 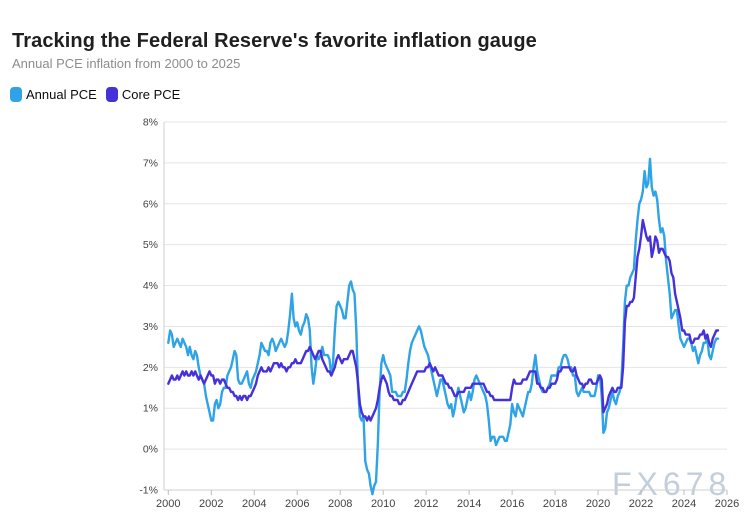 I want to click on y-tick-label: 5%, so click(x=150, y=245).